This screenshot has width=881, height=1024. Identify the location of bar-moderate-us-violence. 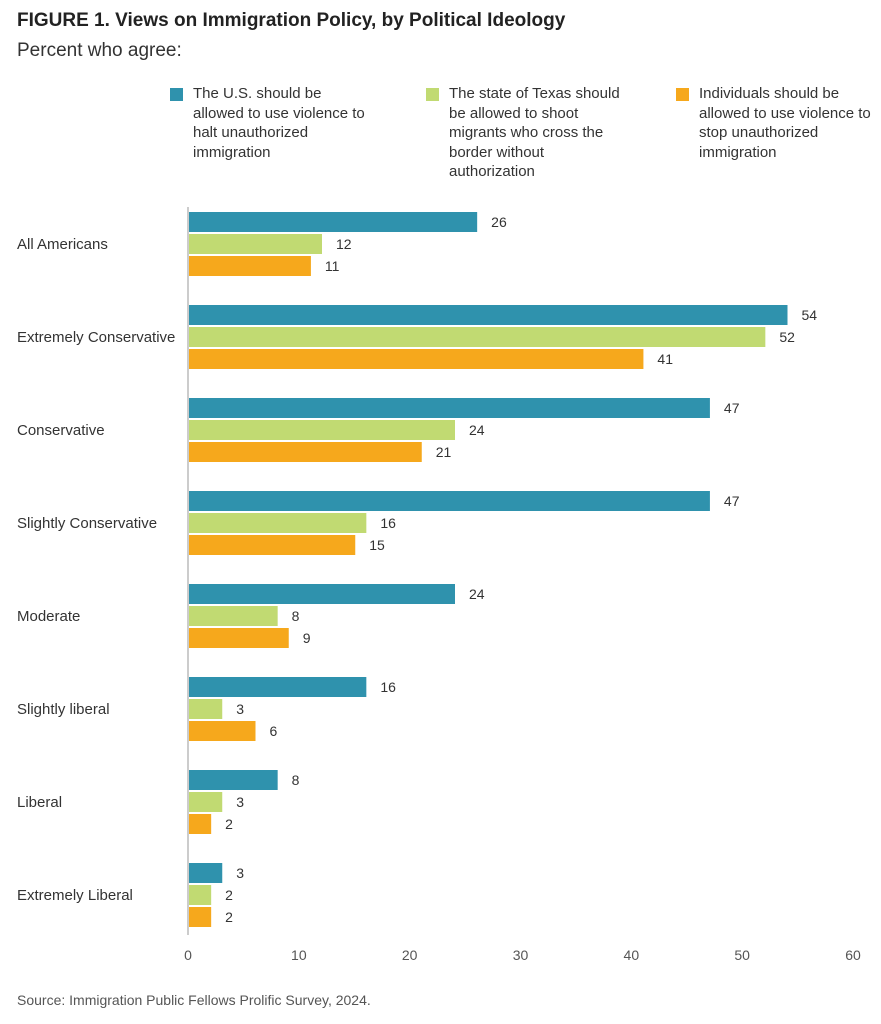
(322, 594).